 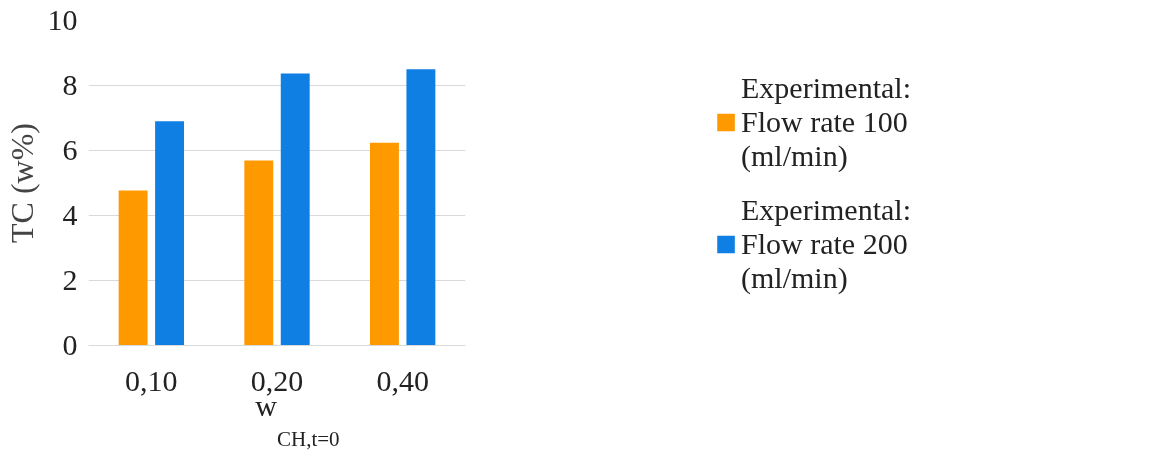 I want to click on x-tick-label: 0,10, so click(x=151, y=380).